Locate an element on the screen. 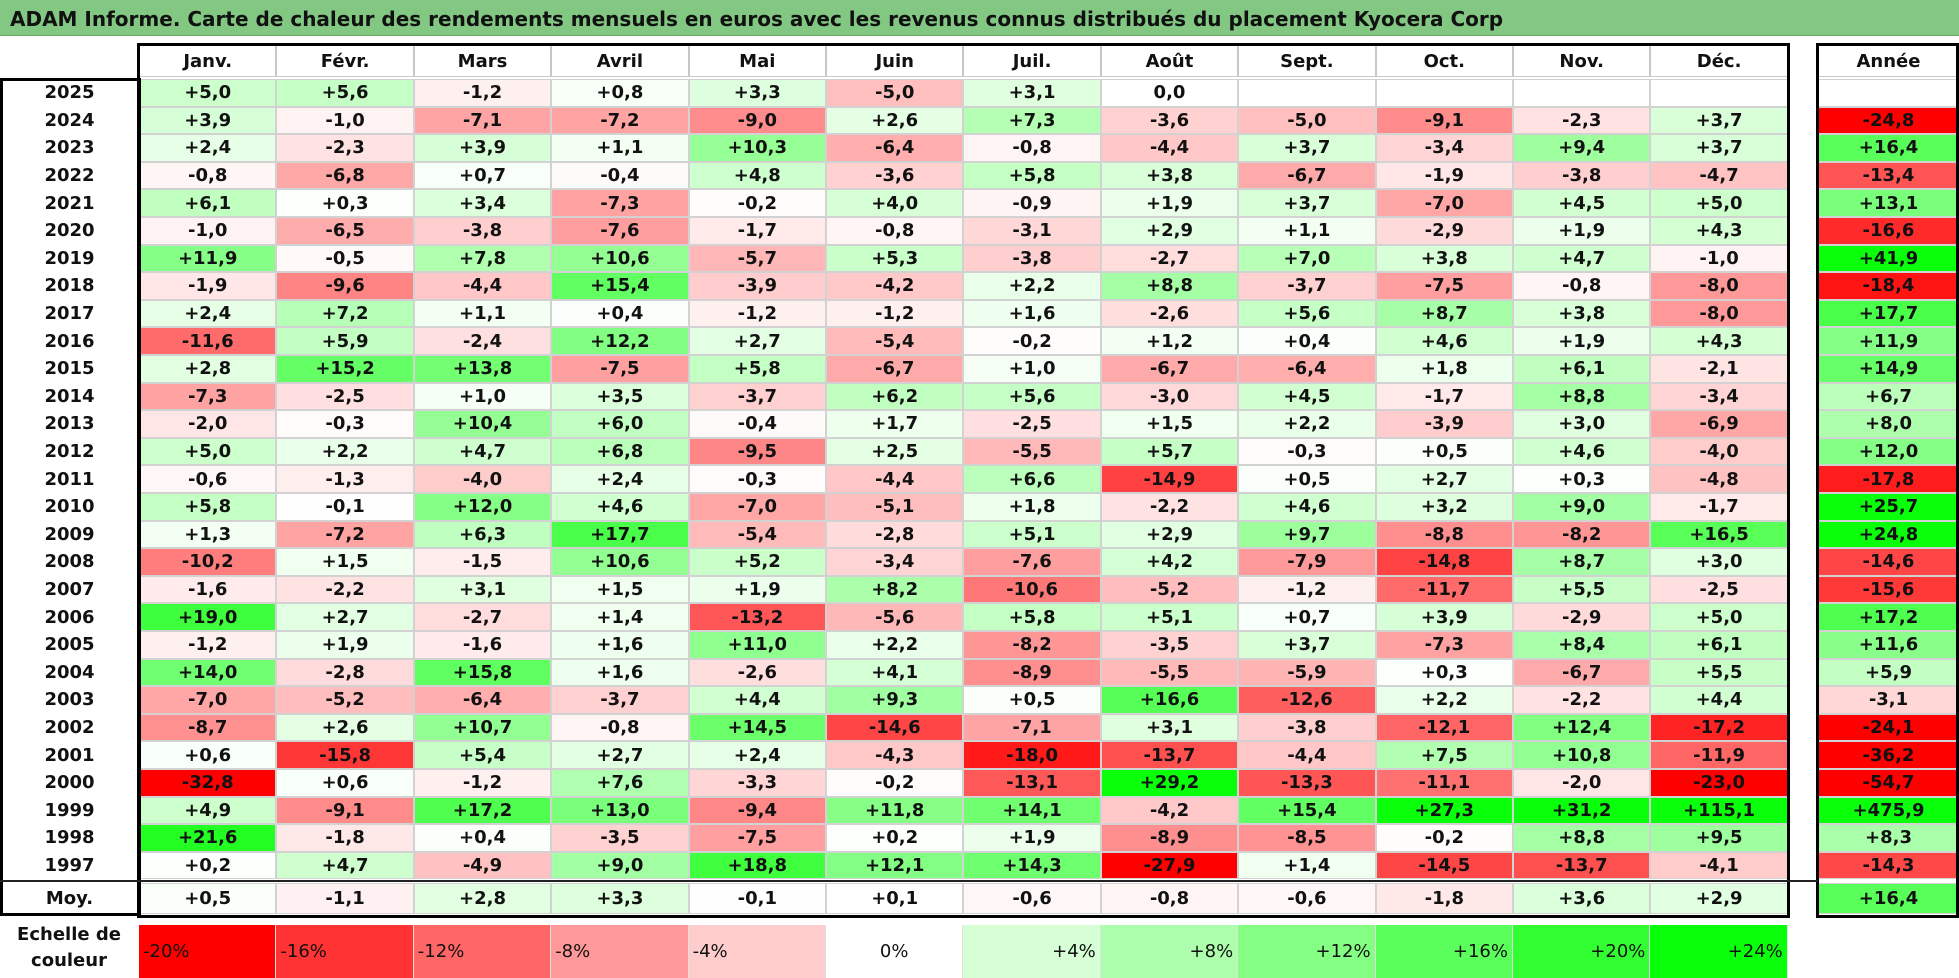  heat-cell: -5,1 is located at coordinates (895, 507).